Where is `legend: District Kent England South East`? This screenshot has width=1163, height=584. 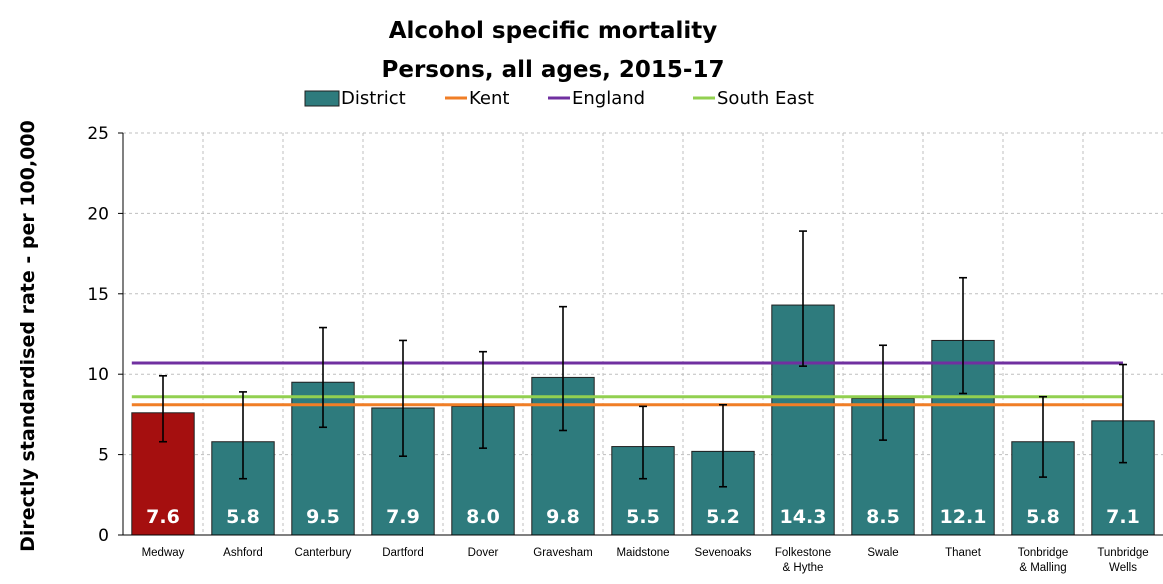 legend: District Kent England South East is located at coordinates (559, 98).